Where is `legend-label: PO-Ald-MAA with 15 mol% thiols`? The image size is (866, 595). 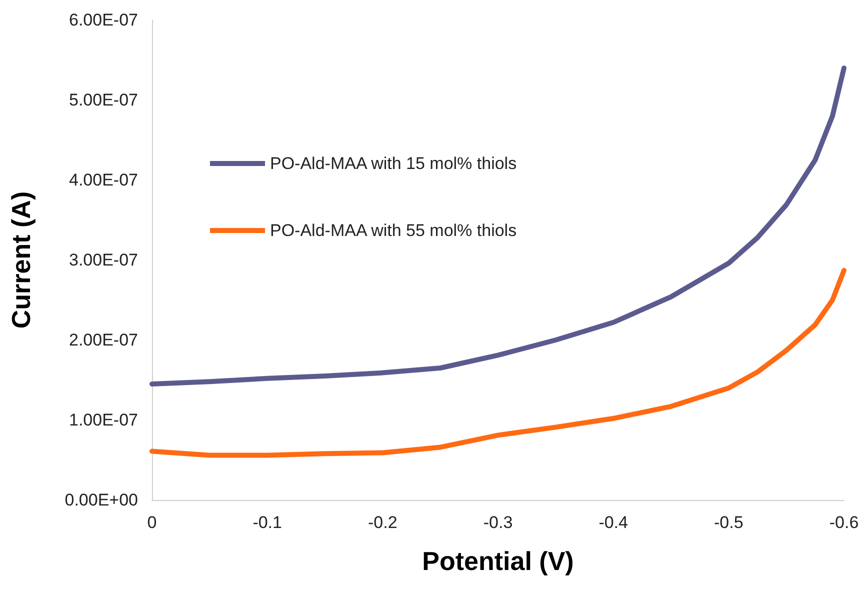 legend-label: PO-Ald-MAA with 15 mol% thiols is located at coordinates (393, 163).